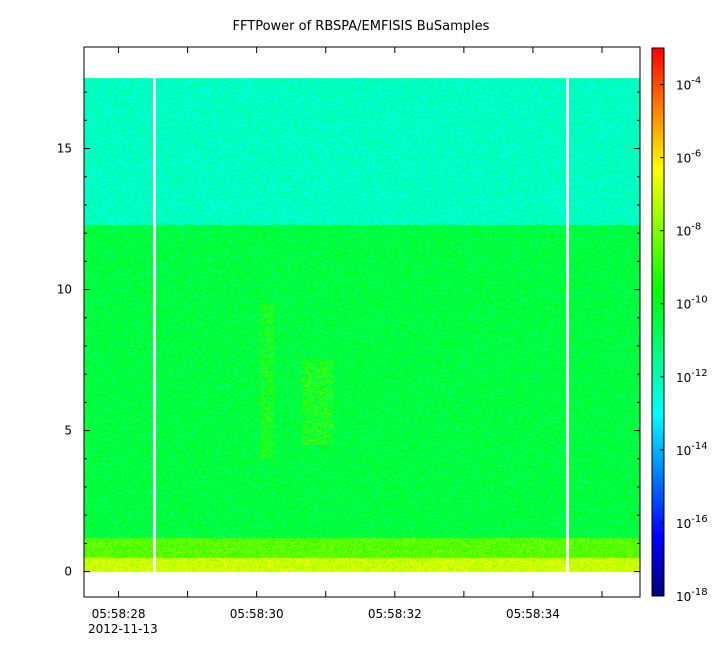 The height and width of the screenshot is (660, 724). What do you see at coordinates (692, 376) in the screenshot?
I see `colorbar-tick-label-4: 10⁻¹²` at bounding box center [692, 376].